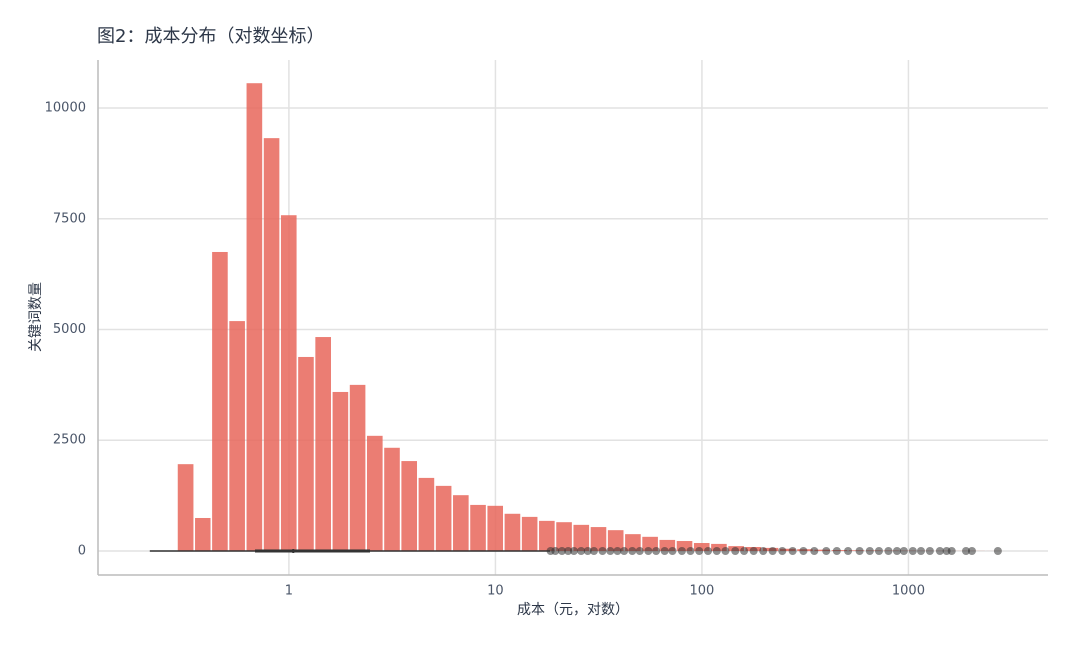  I want to click on y-tick-label: 10000, so click(65, 108).